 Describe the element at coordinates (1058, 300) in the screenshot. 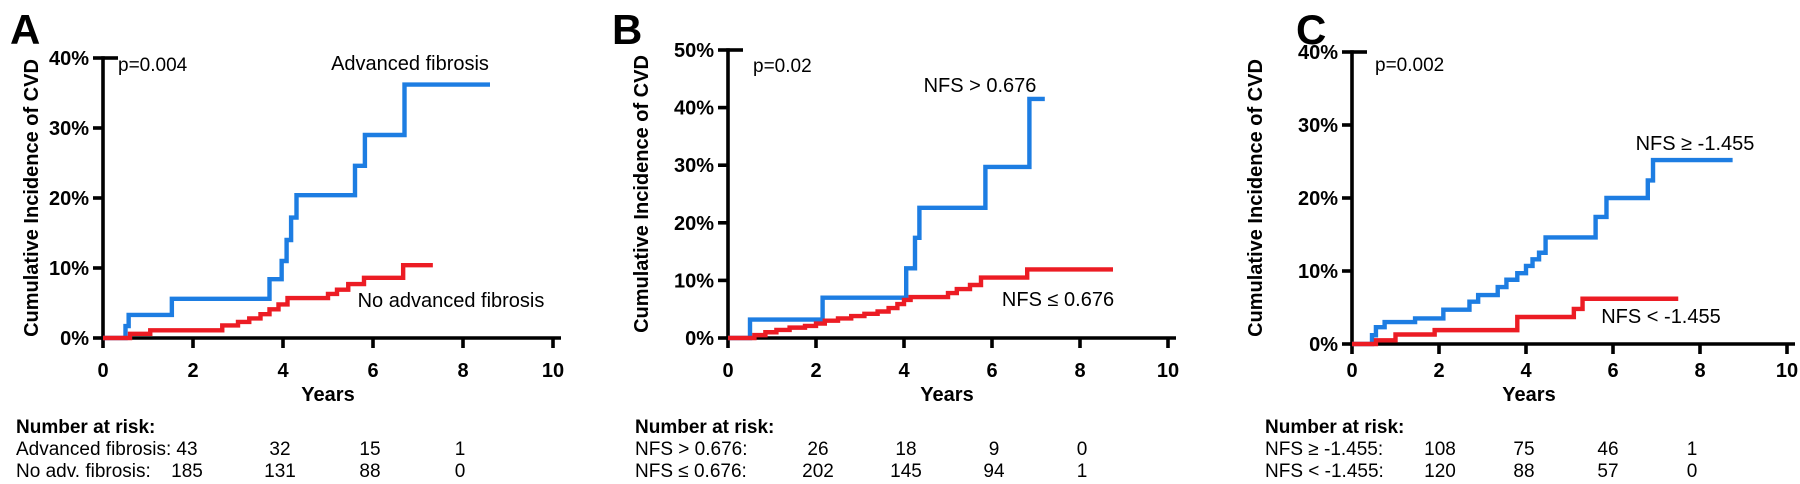

I see `curve-label: NFS ≤ 0.676` at that location.